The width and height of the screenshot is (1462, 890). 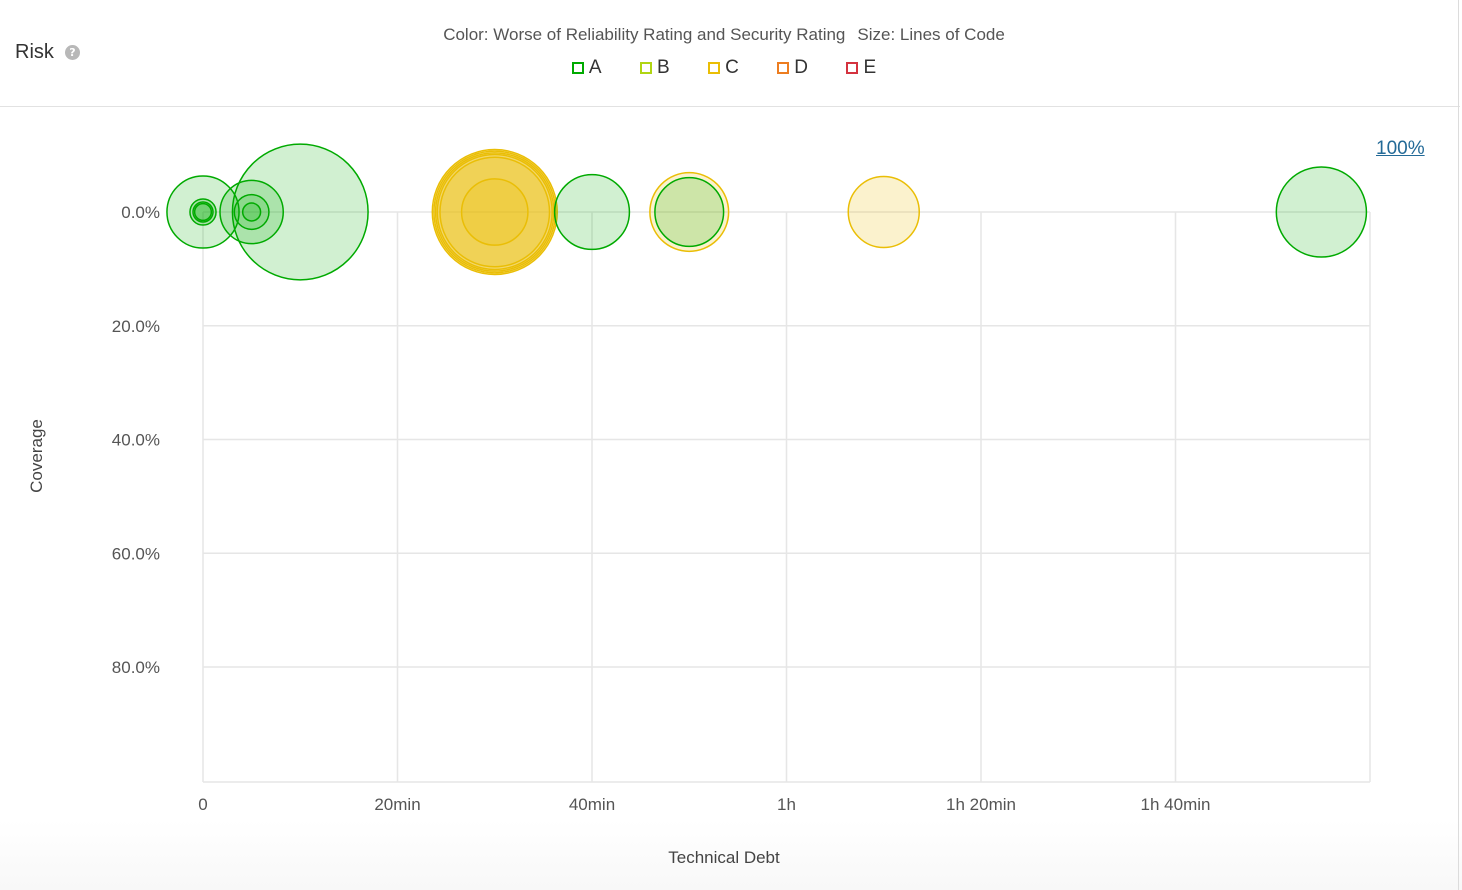 What do you see at coordinates (931, 34) in the screenshot?
I see `size-description: Size: Lines of Code` at bounding box center [931, 34].